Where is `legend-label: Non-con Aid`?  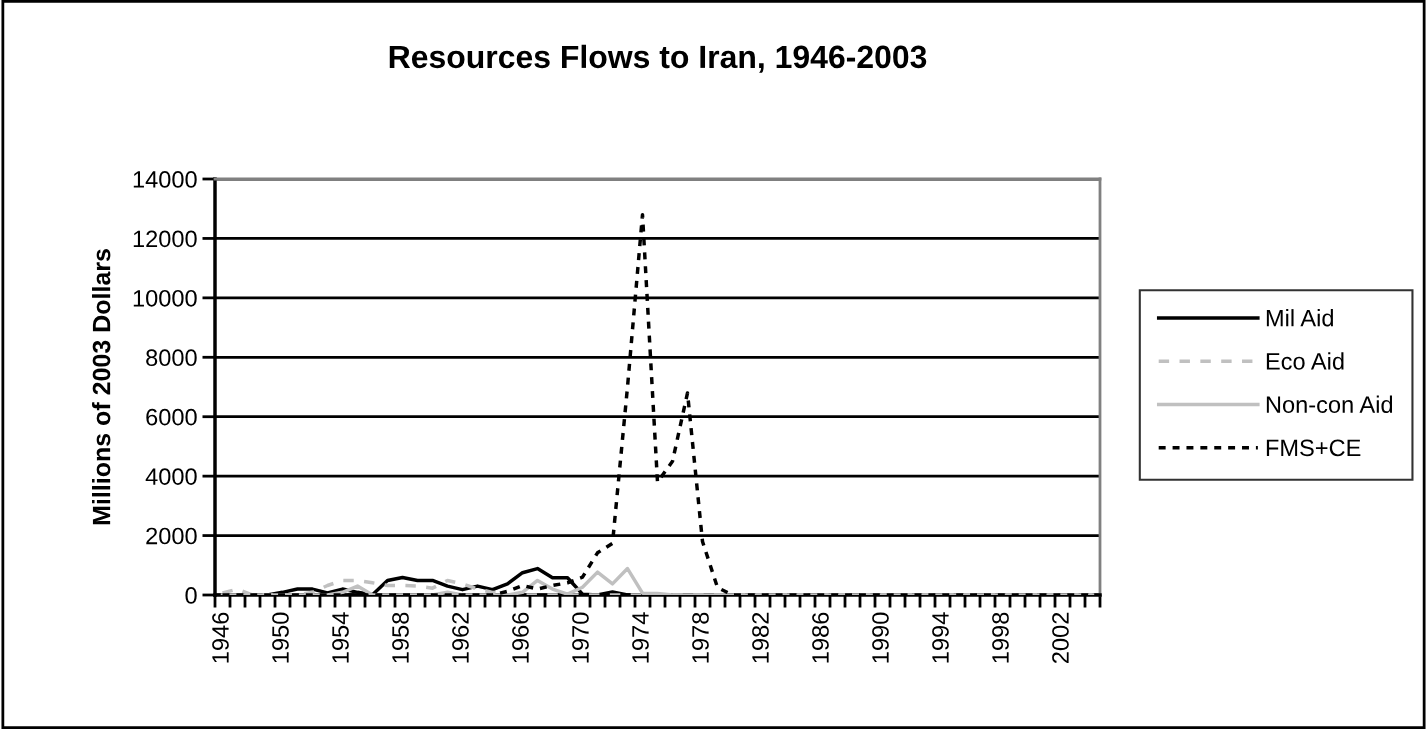 legend-label: Non-con Aid is located at coordinates (1329, 404).